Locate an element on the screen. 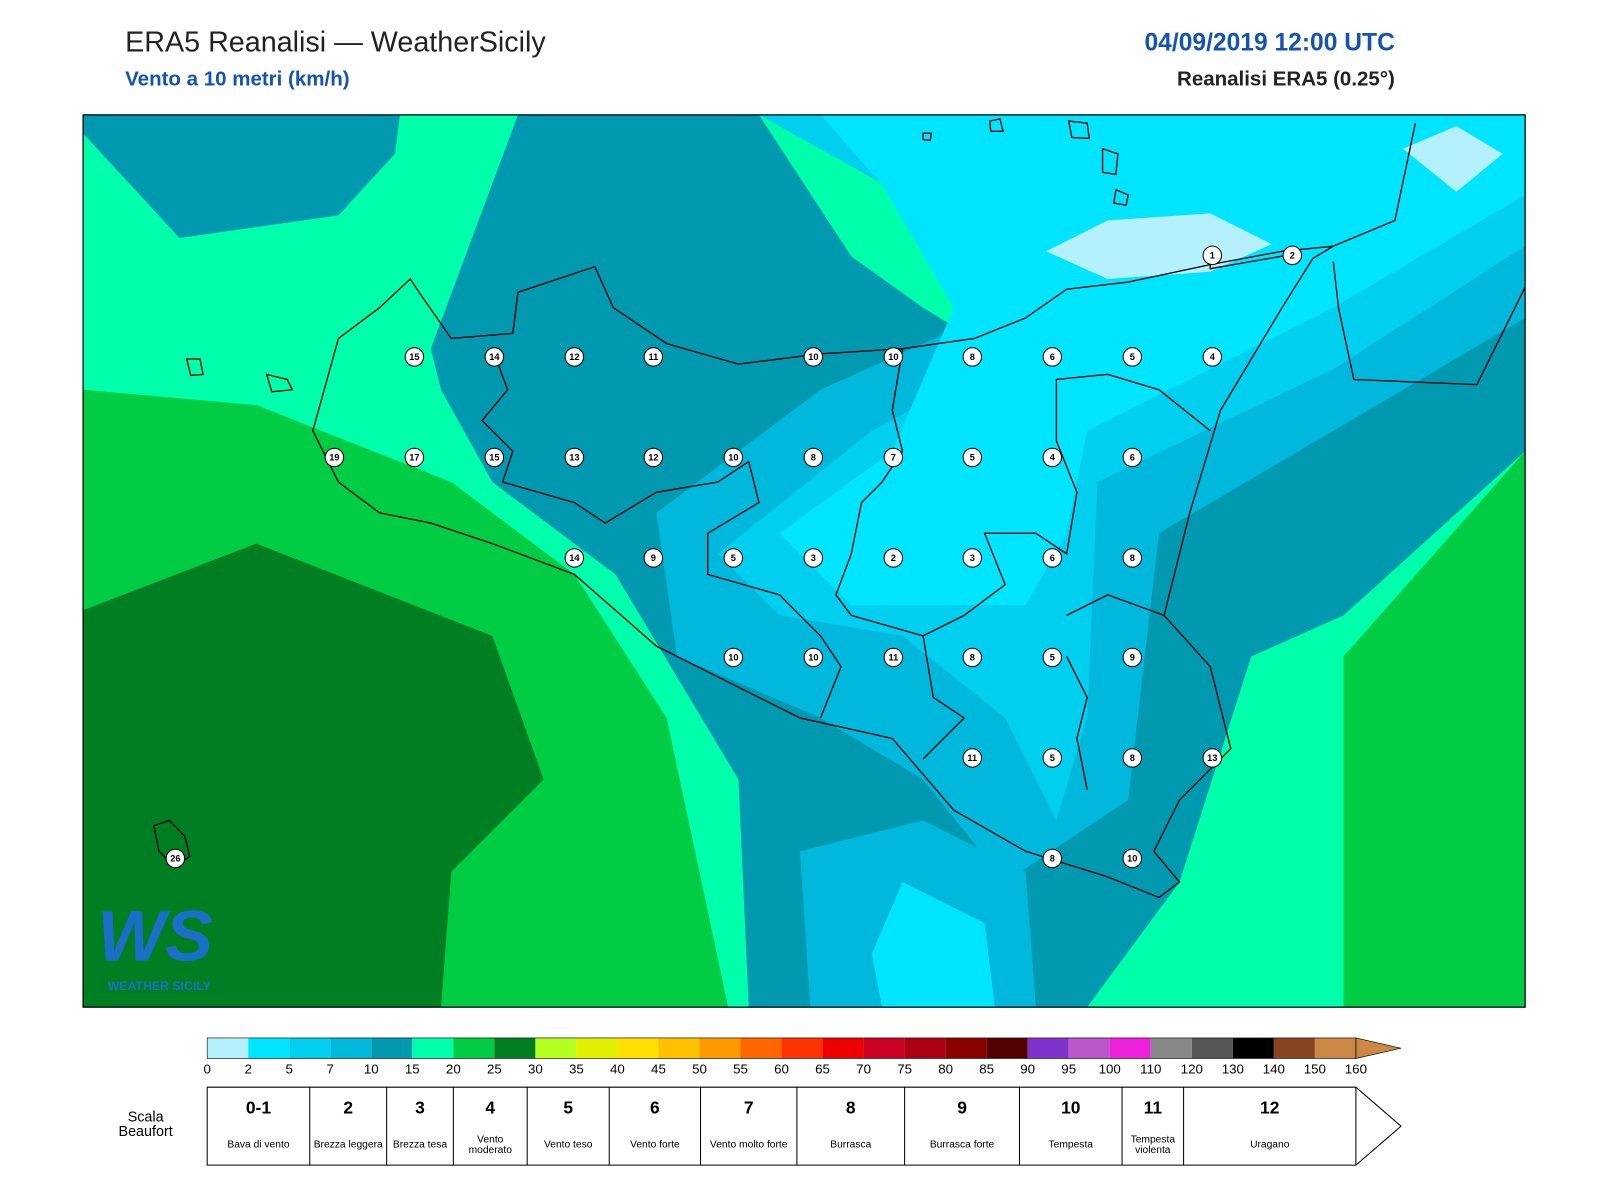 The width and height of the screenshot is (1600, 1200). beaufort-name: Tempesta is located at coordinates (1070, 1145).